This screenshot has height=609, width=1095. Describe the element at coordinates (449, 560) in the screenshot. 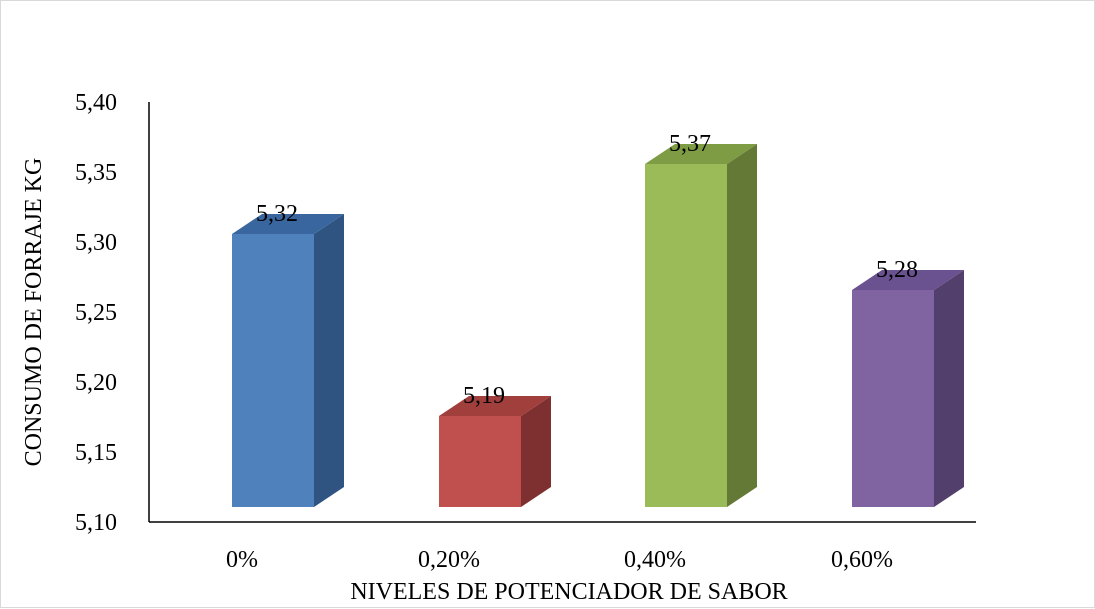

I see `x-tick-label: 0,20%` at that location.